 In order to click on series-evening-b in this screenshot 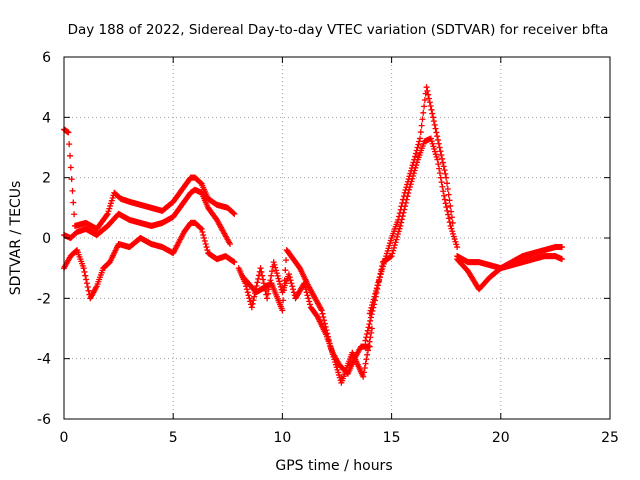, I will do `click(509, 262)`.